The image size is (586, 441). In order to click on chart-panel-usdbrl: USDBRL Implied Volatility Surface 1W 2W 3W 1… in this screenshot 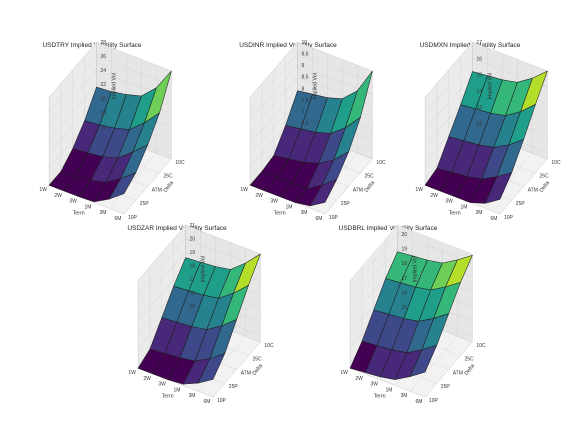, I will do `click(412, 314)`.